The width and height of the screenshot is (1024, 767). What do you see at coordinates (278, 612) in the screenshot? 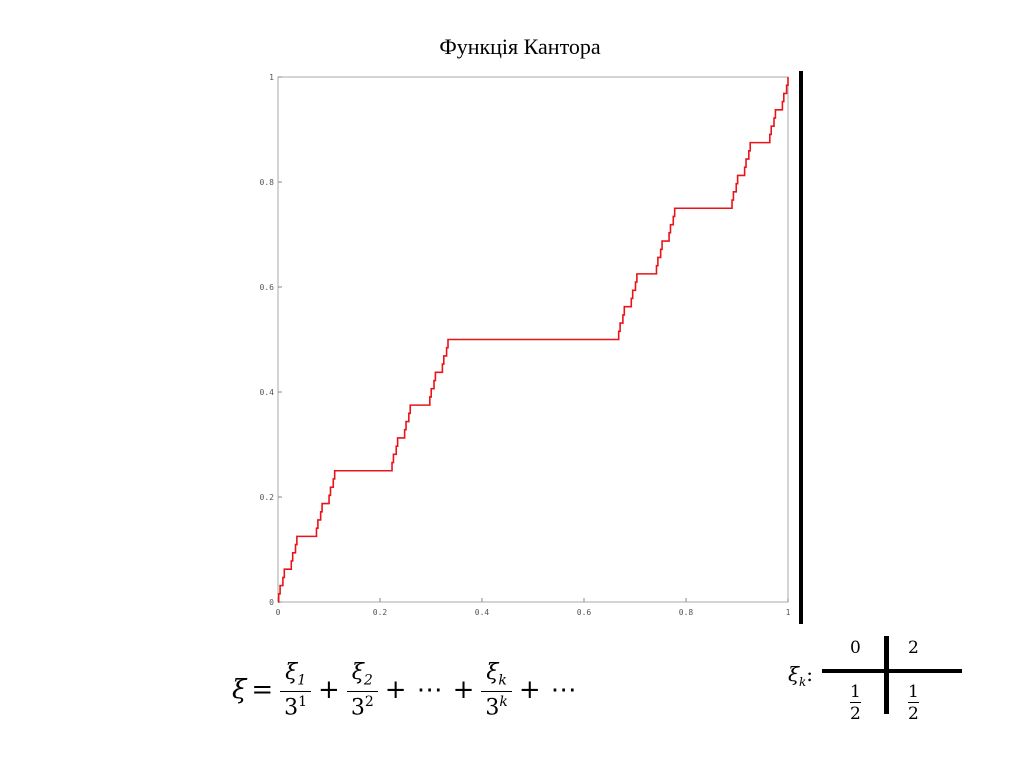
I see `x-tick-label: 0` at bounding box center [278, 612].